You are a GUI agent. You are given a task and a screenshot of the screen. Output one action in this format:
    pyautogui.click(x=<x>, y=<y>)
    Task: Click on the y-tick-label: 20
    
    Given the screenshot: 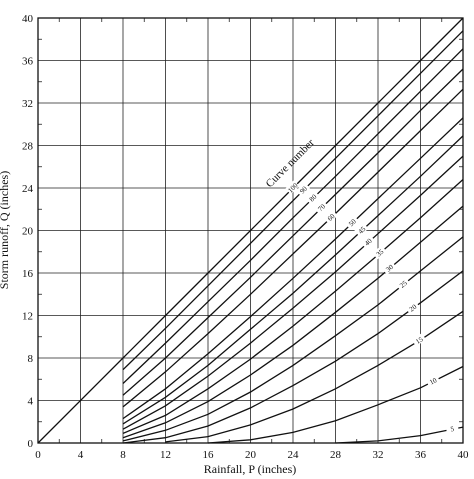 What is the action you would take?
    pyautogui.click(x=28, y=232)
    